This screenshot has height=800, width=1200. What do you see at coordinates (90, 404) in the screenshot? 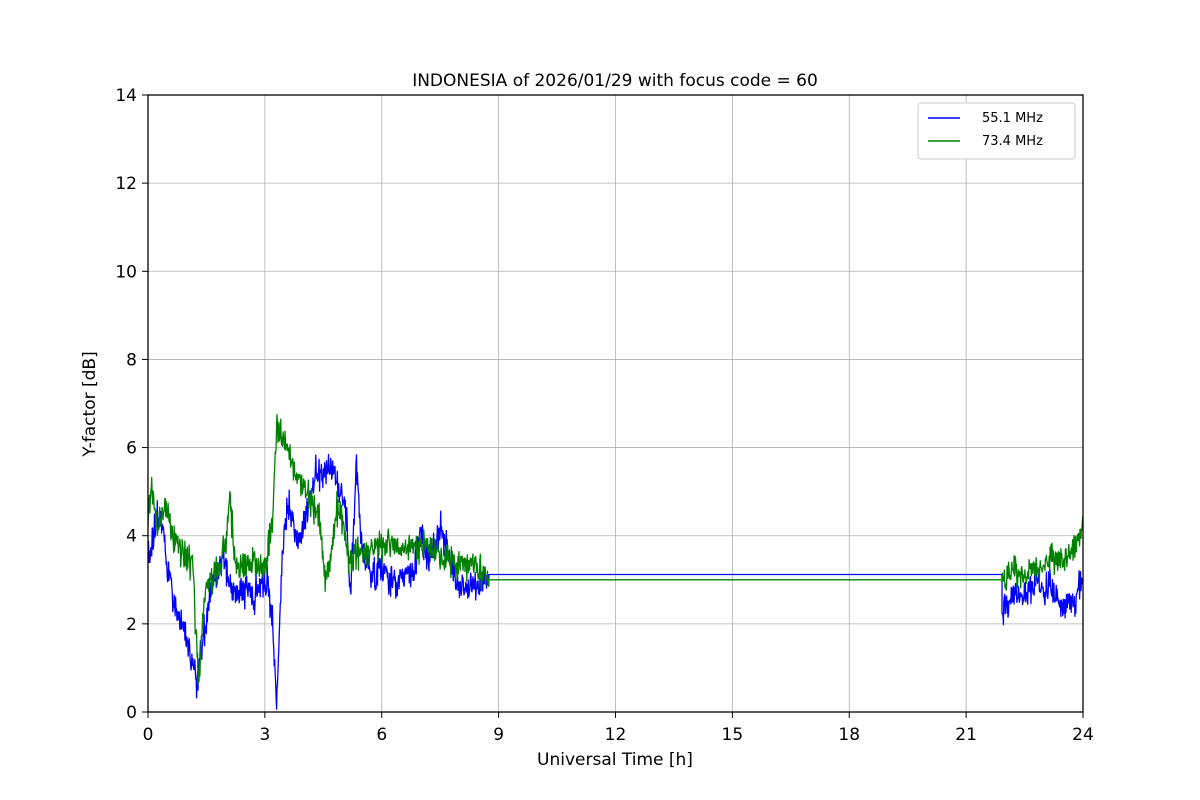
I see `y-axis-label: Y-factor [dB]` at bounding box center [90, 404].